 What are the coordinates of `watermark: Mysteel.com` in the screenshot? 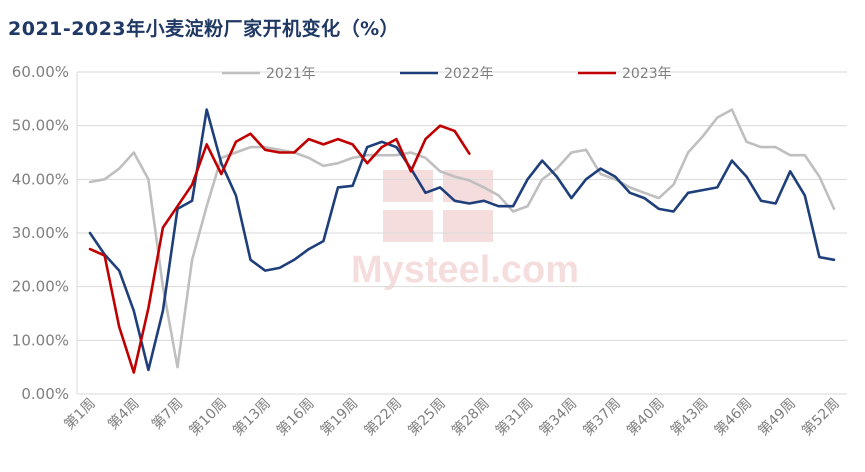 It's located at (465, 230).